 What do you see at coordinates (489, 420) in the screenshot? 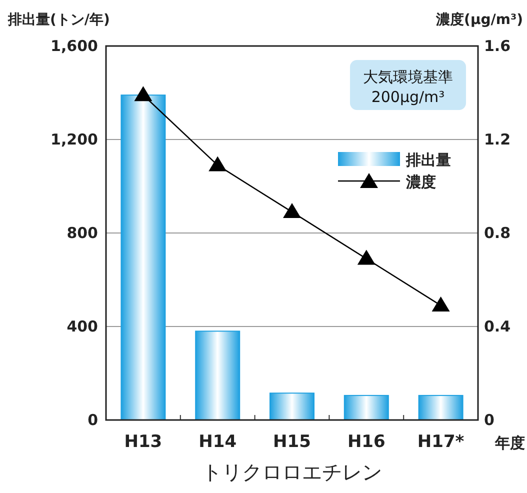
I see `y2-tick-label: 0` at bounding box center [489, 420].